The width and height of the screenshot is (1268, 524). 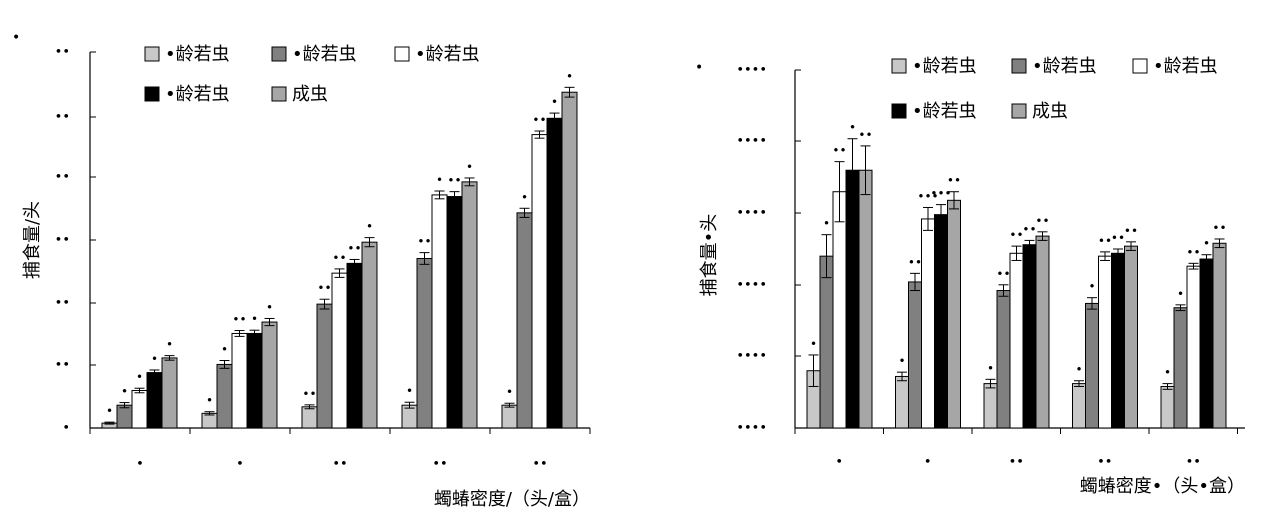 I want to click on y-axis-label: 捕食量•头, so click(x=709, y=255).